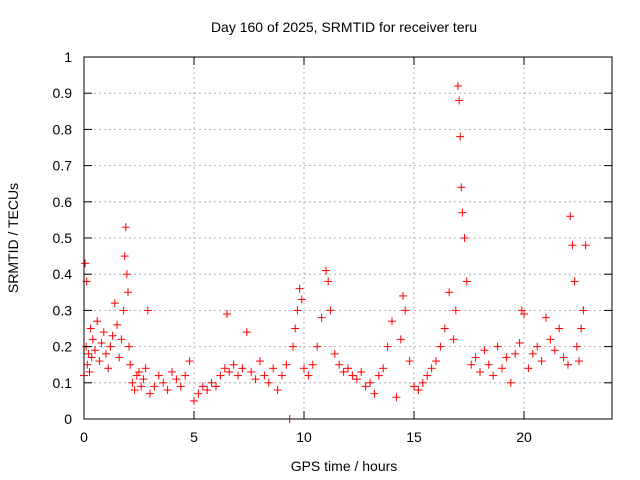  What do you see at coordinates (414, 437) in the screenshot?
I see `x-tick-label: 15` at bounding box center [414, 437].